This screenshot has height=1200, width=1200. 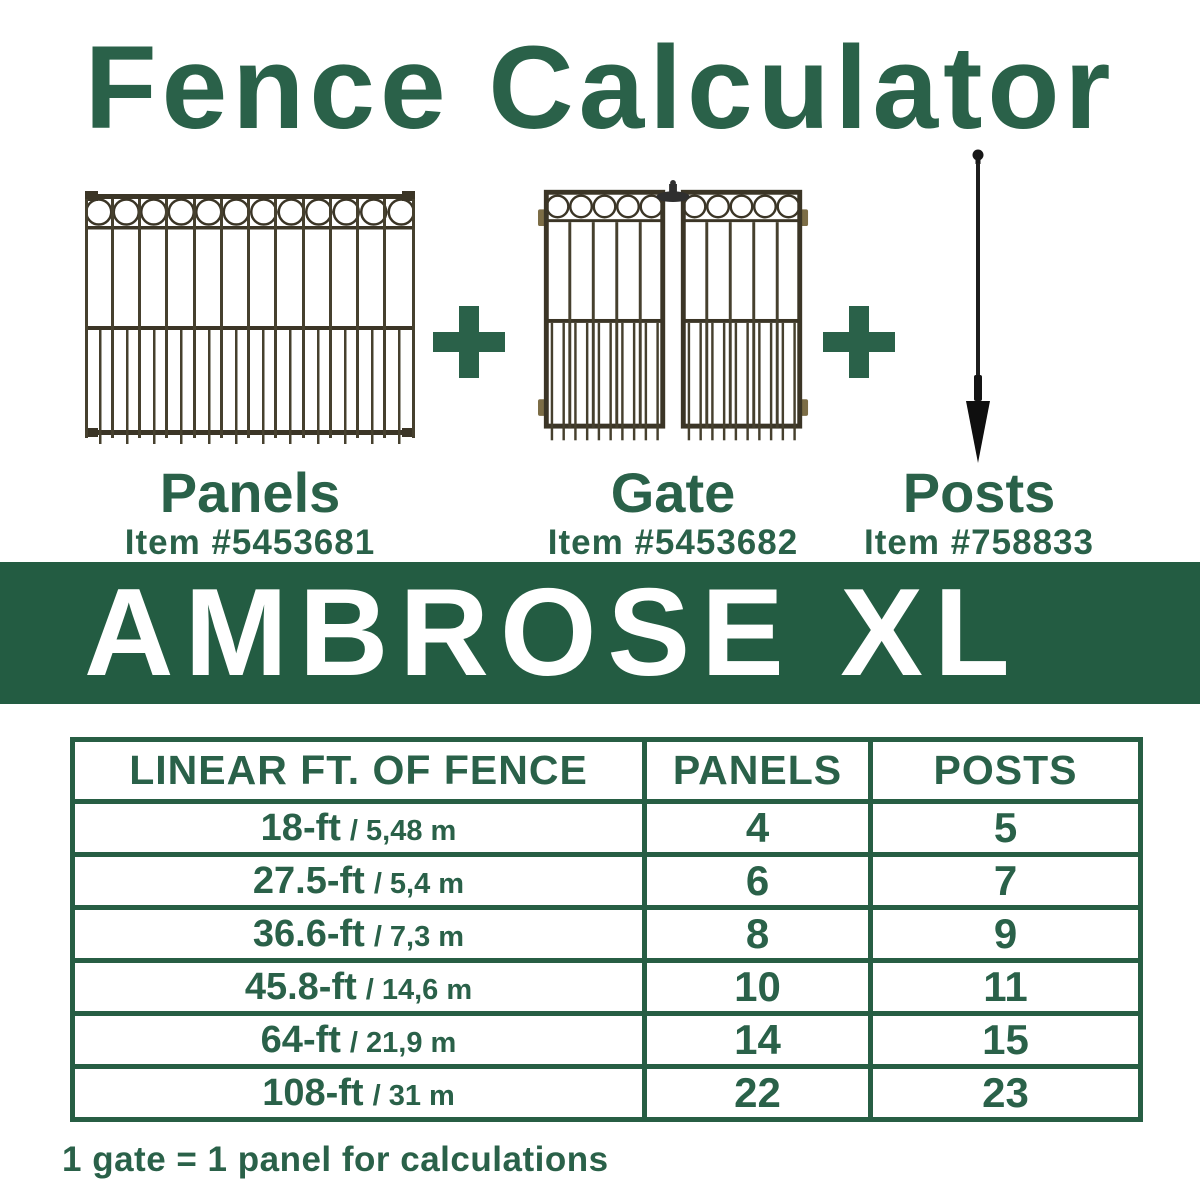 I want to click on panels-count: 6, so click(x=757, y=880).